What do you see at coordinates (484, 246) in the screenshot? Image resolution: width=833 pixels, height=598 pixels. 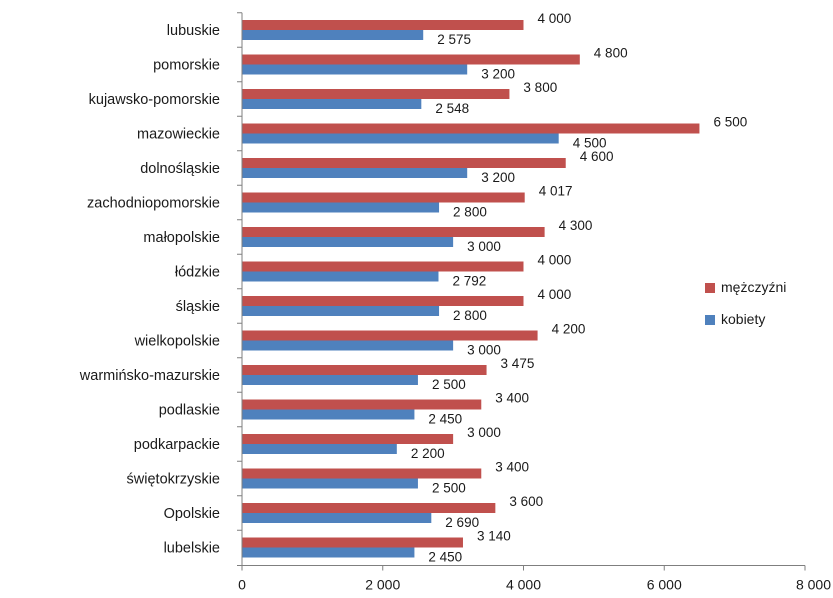 I see `value-label-kobiety-malopolskie: 3 000` at bounding box center [484, 246].